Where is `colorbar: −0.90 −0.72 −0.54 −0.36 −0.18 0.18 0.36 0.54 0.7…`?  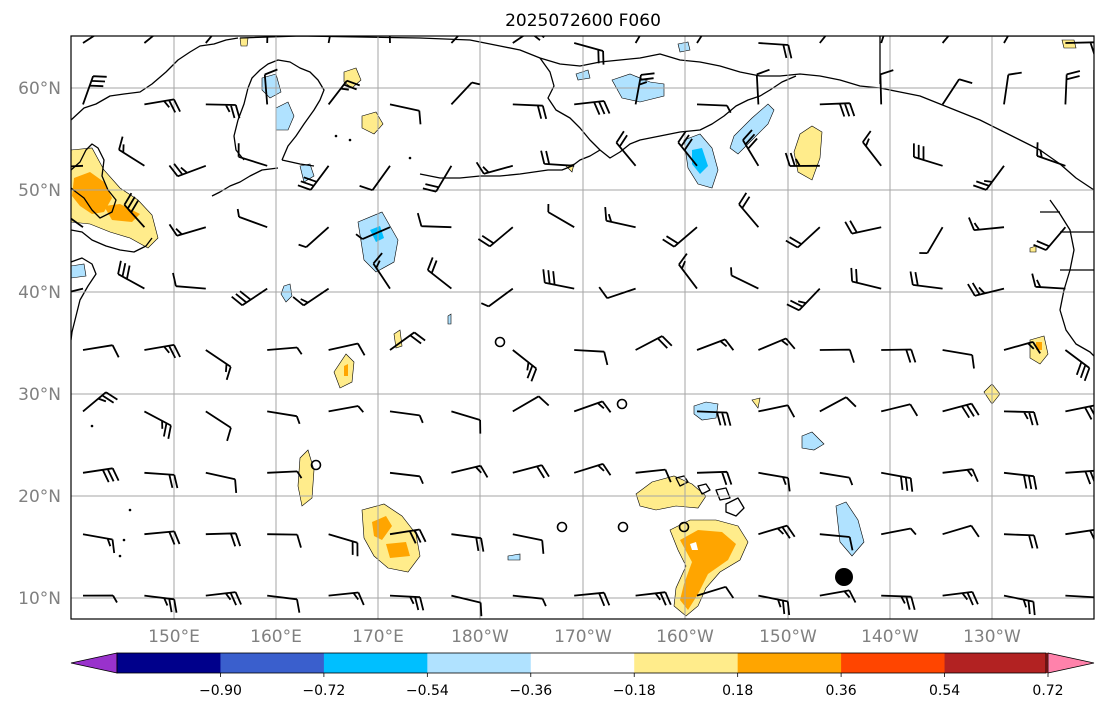
colorbar: −0.90 −0.72 −0.54 −0.36 −0.18 0.18 0.36 0.54 0.7… is located at coordinates (582, 675).